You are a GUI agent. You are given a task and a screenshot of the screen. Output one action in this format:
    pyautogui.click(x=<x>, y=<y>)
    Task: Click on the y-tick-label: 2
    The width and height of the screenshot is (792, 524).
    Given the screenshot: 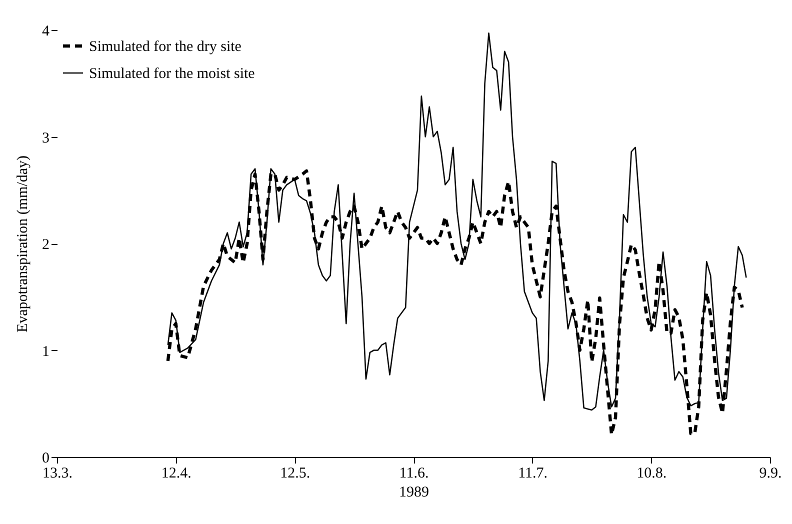 What is the action you would take?
    pyautogui.click(x=46, y=245)
    